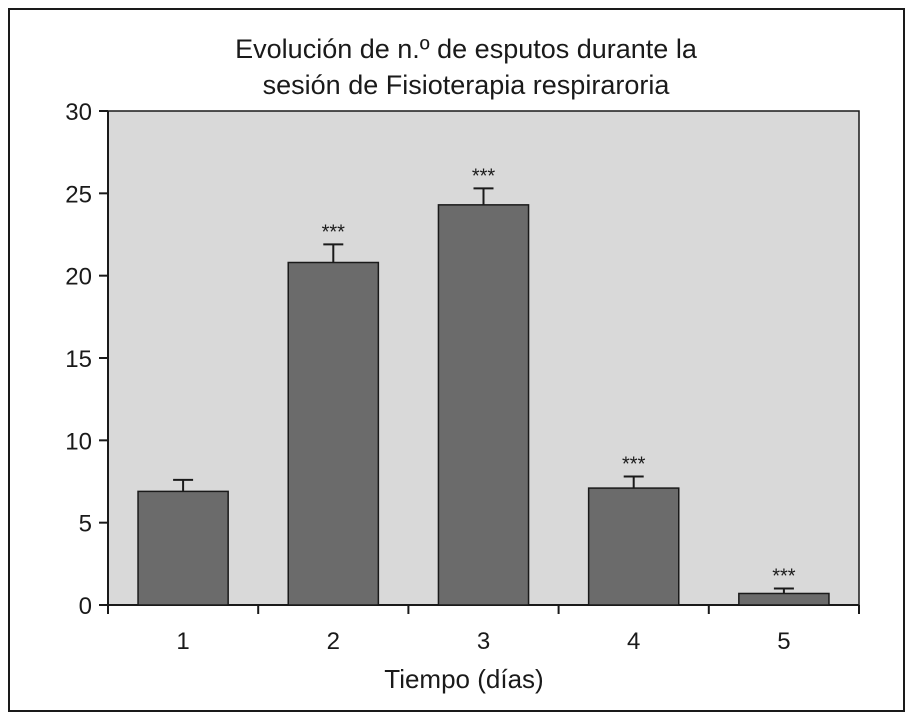 This screenshot has width=915, height=722. What do you see at coordinates (182, 641) in the screenshot?
I see `x-tick-label: 1` at bounding box center [182, 641].